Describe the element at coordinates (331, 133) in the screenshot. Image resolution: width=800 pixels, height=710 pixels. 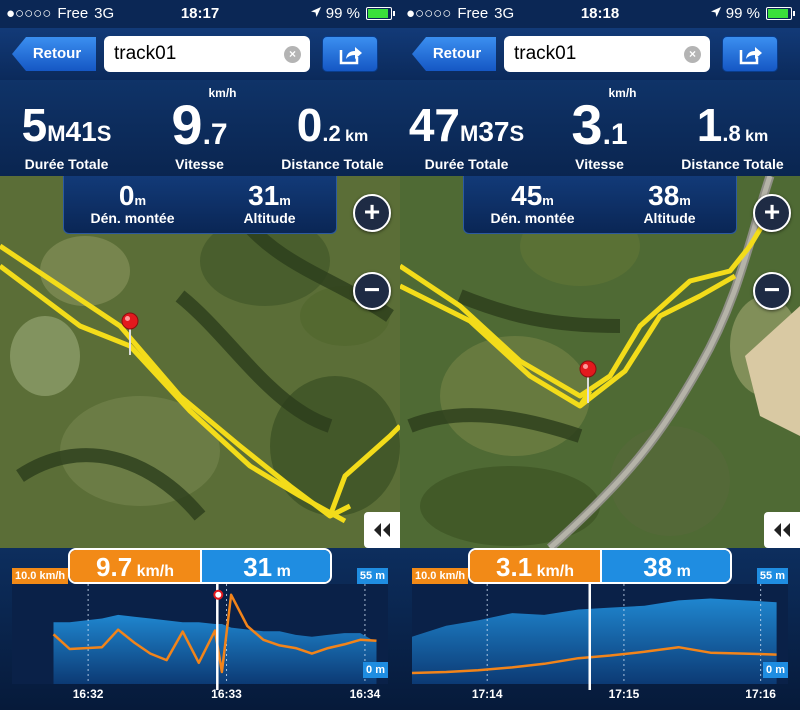
I see `distance-decimal: .2` at that location.